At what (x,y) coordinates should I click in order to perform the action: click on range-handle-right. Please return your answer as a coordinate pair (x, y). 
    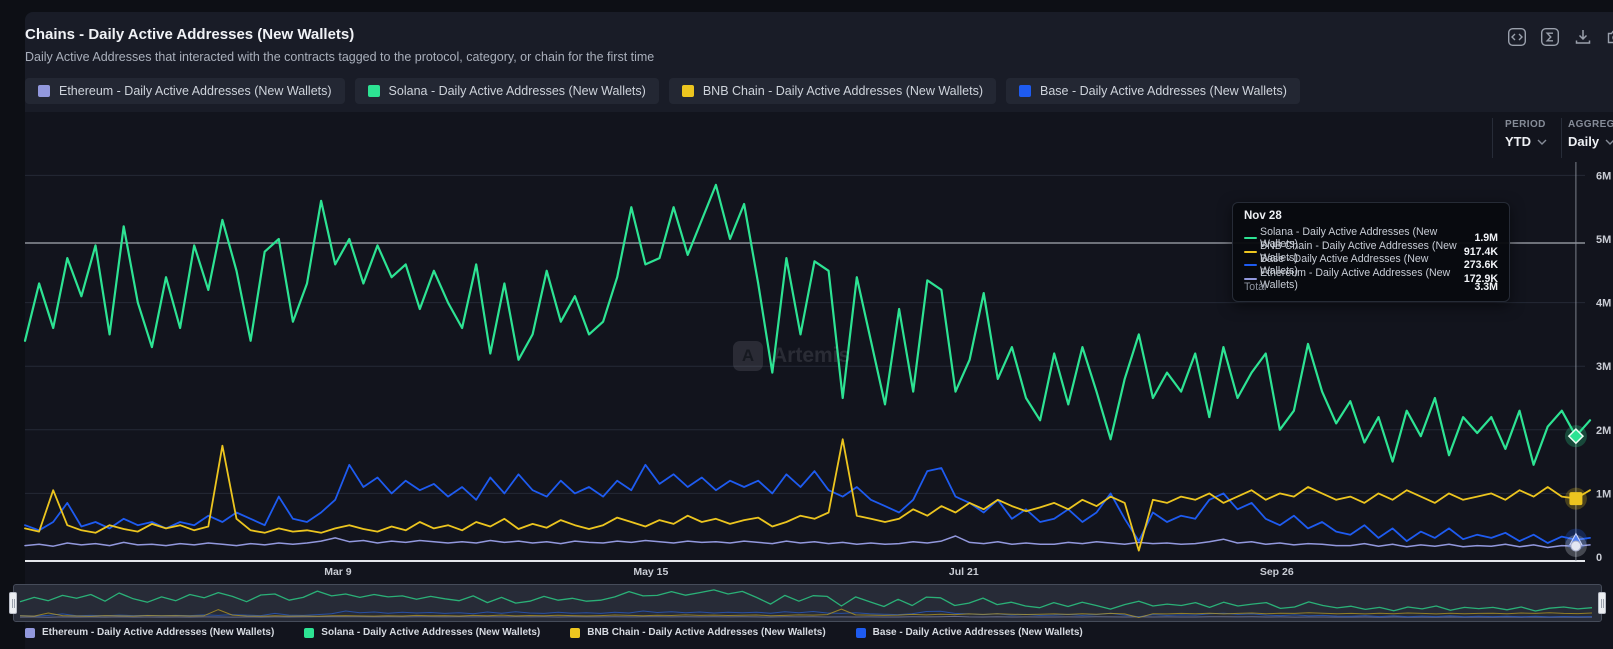
    Looking at the image, I should click on (1602, 603).